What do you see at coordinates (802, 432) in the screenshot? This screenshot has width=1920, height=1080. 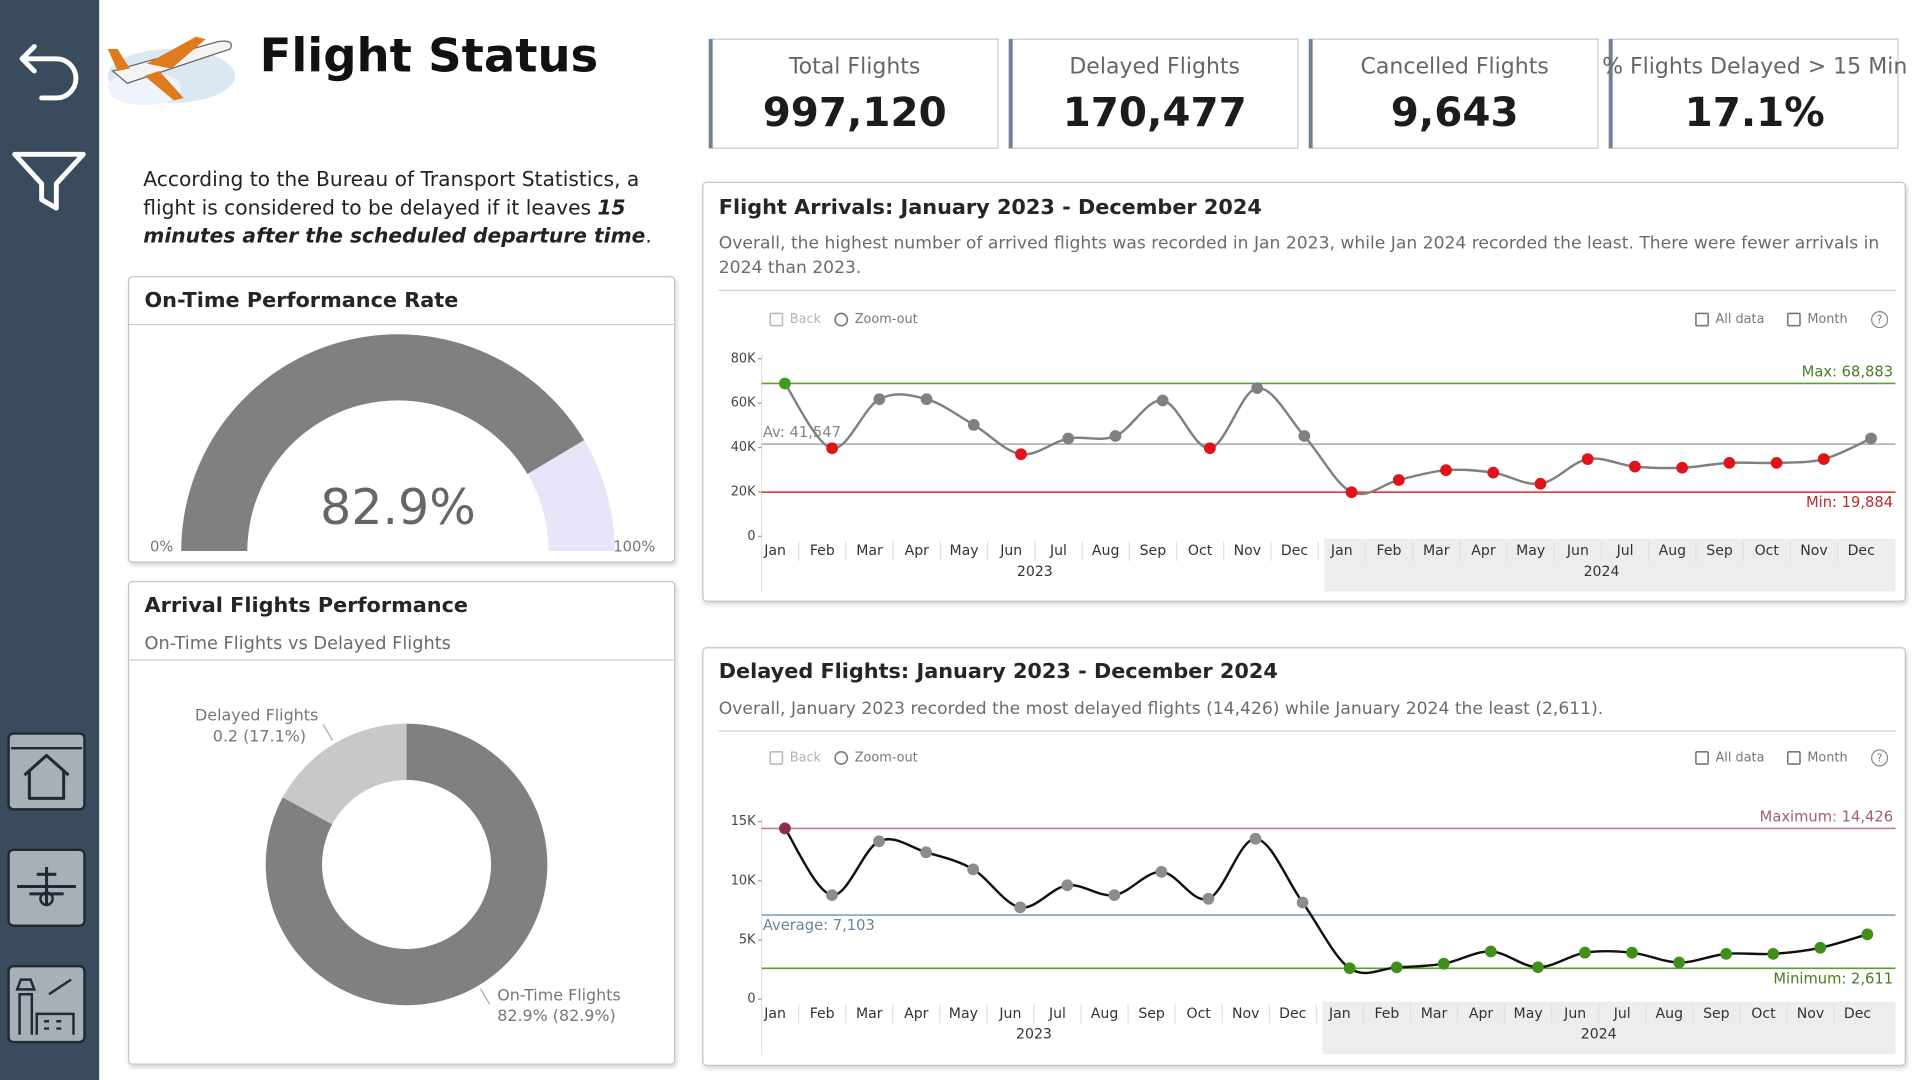 I see `reference-label: Av: 41,547` at bounding box center [802, 432].